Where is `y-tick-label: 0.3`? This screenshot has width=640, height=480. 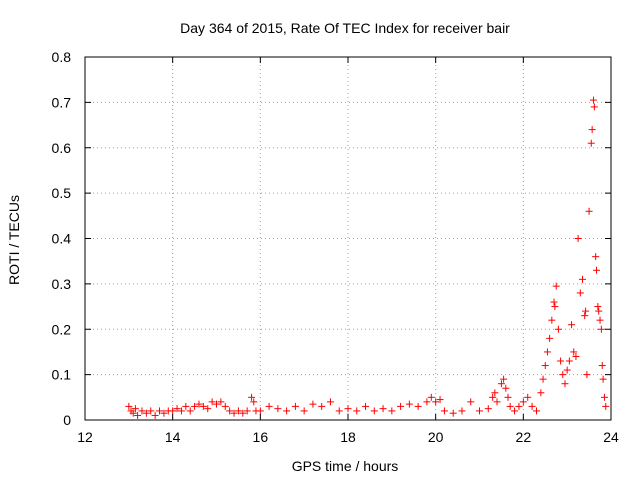 y-tick-label: 0.3 is located at coordinates (62, 284).